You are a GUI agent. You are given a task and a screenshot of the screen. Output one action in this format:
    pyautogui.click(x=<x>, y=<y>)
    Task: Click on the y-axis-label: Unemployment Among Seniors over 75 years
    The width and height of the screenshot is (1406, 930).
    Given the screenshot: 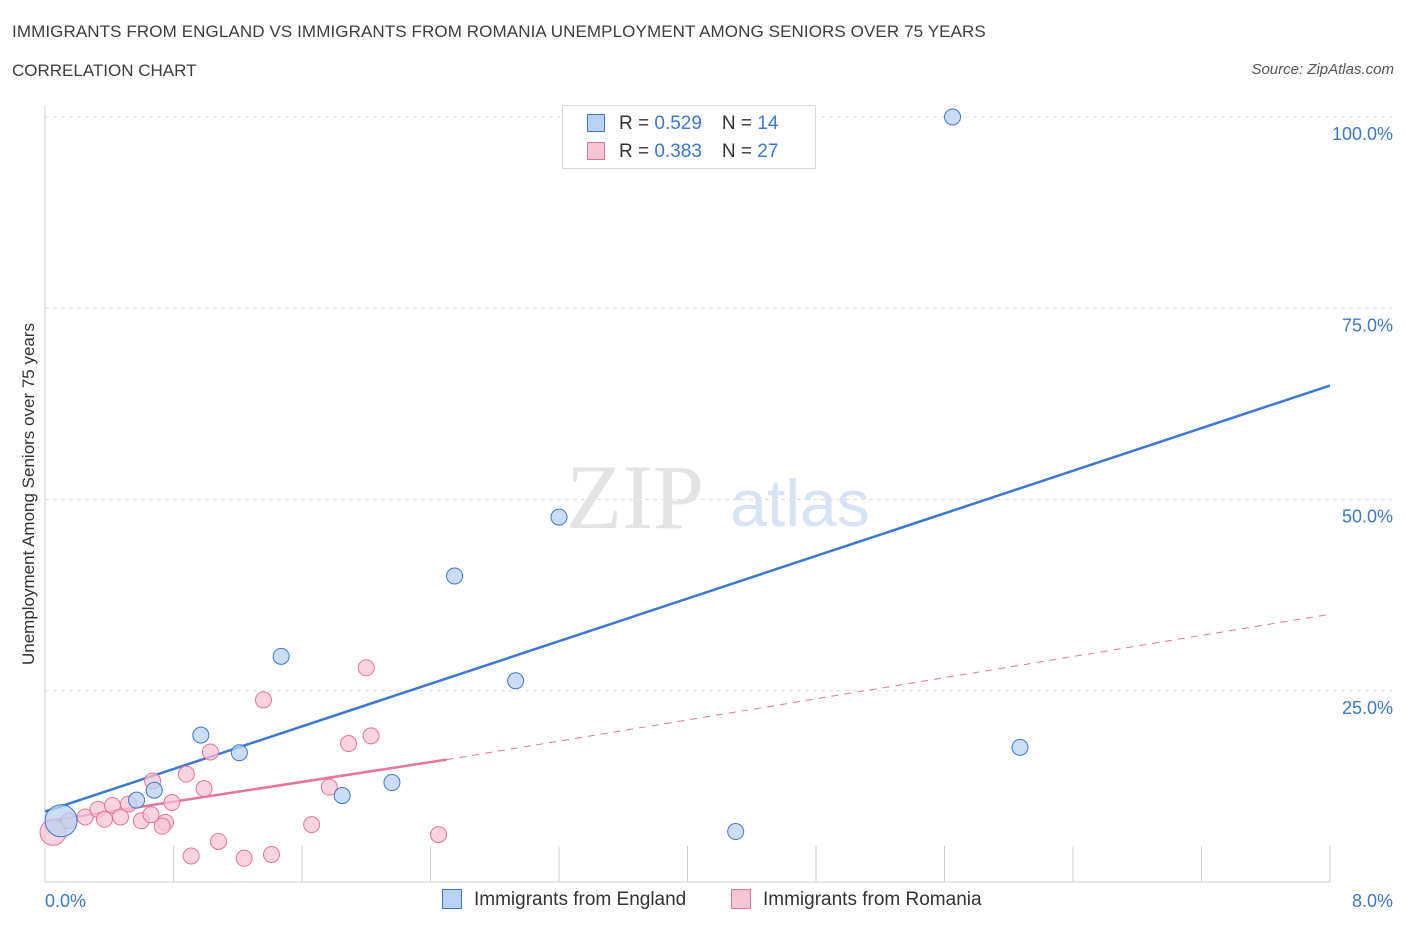 What is the action you would take?
    pyautogui.click(x=28, y=494)
    